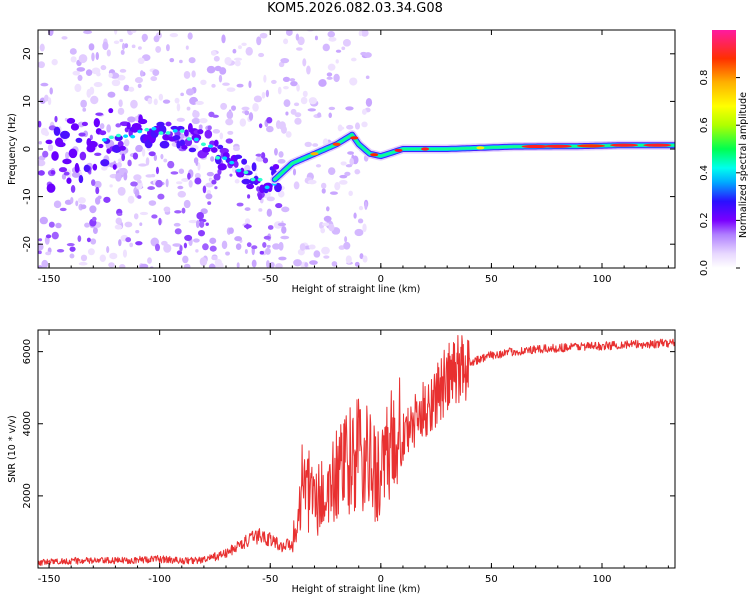 The width and height of the screenshot is (750, 600). I want to click on y-tick-label: 6000, so click(27, 351).